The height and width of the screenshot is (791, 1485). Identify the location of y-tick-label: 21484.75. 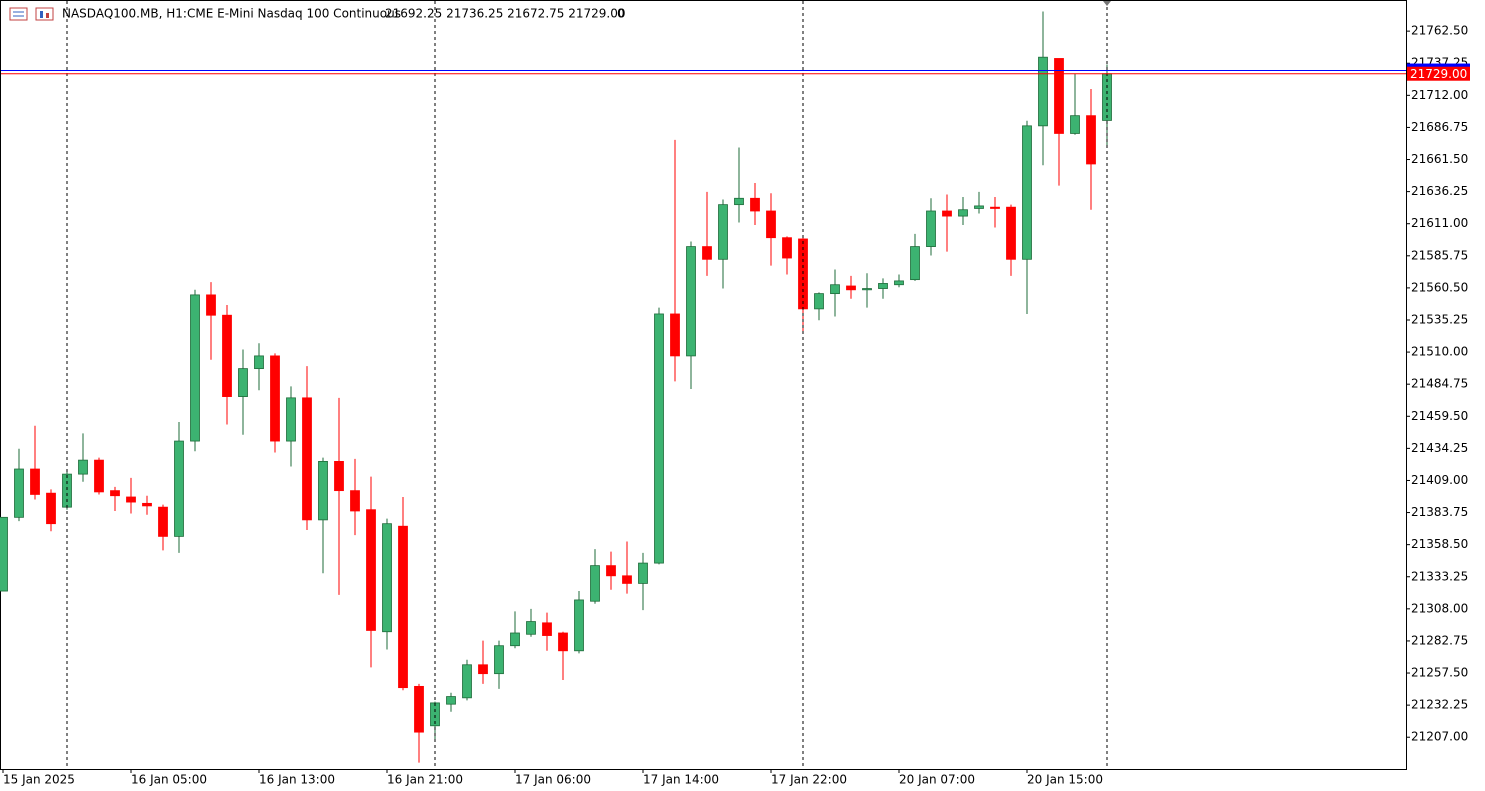
(1439, 384).